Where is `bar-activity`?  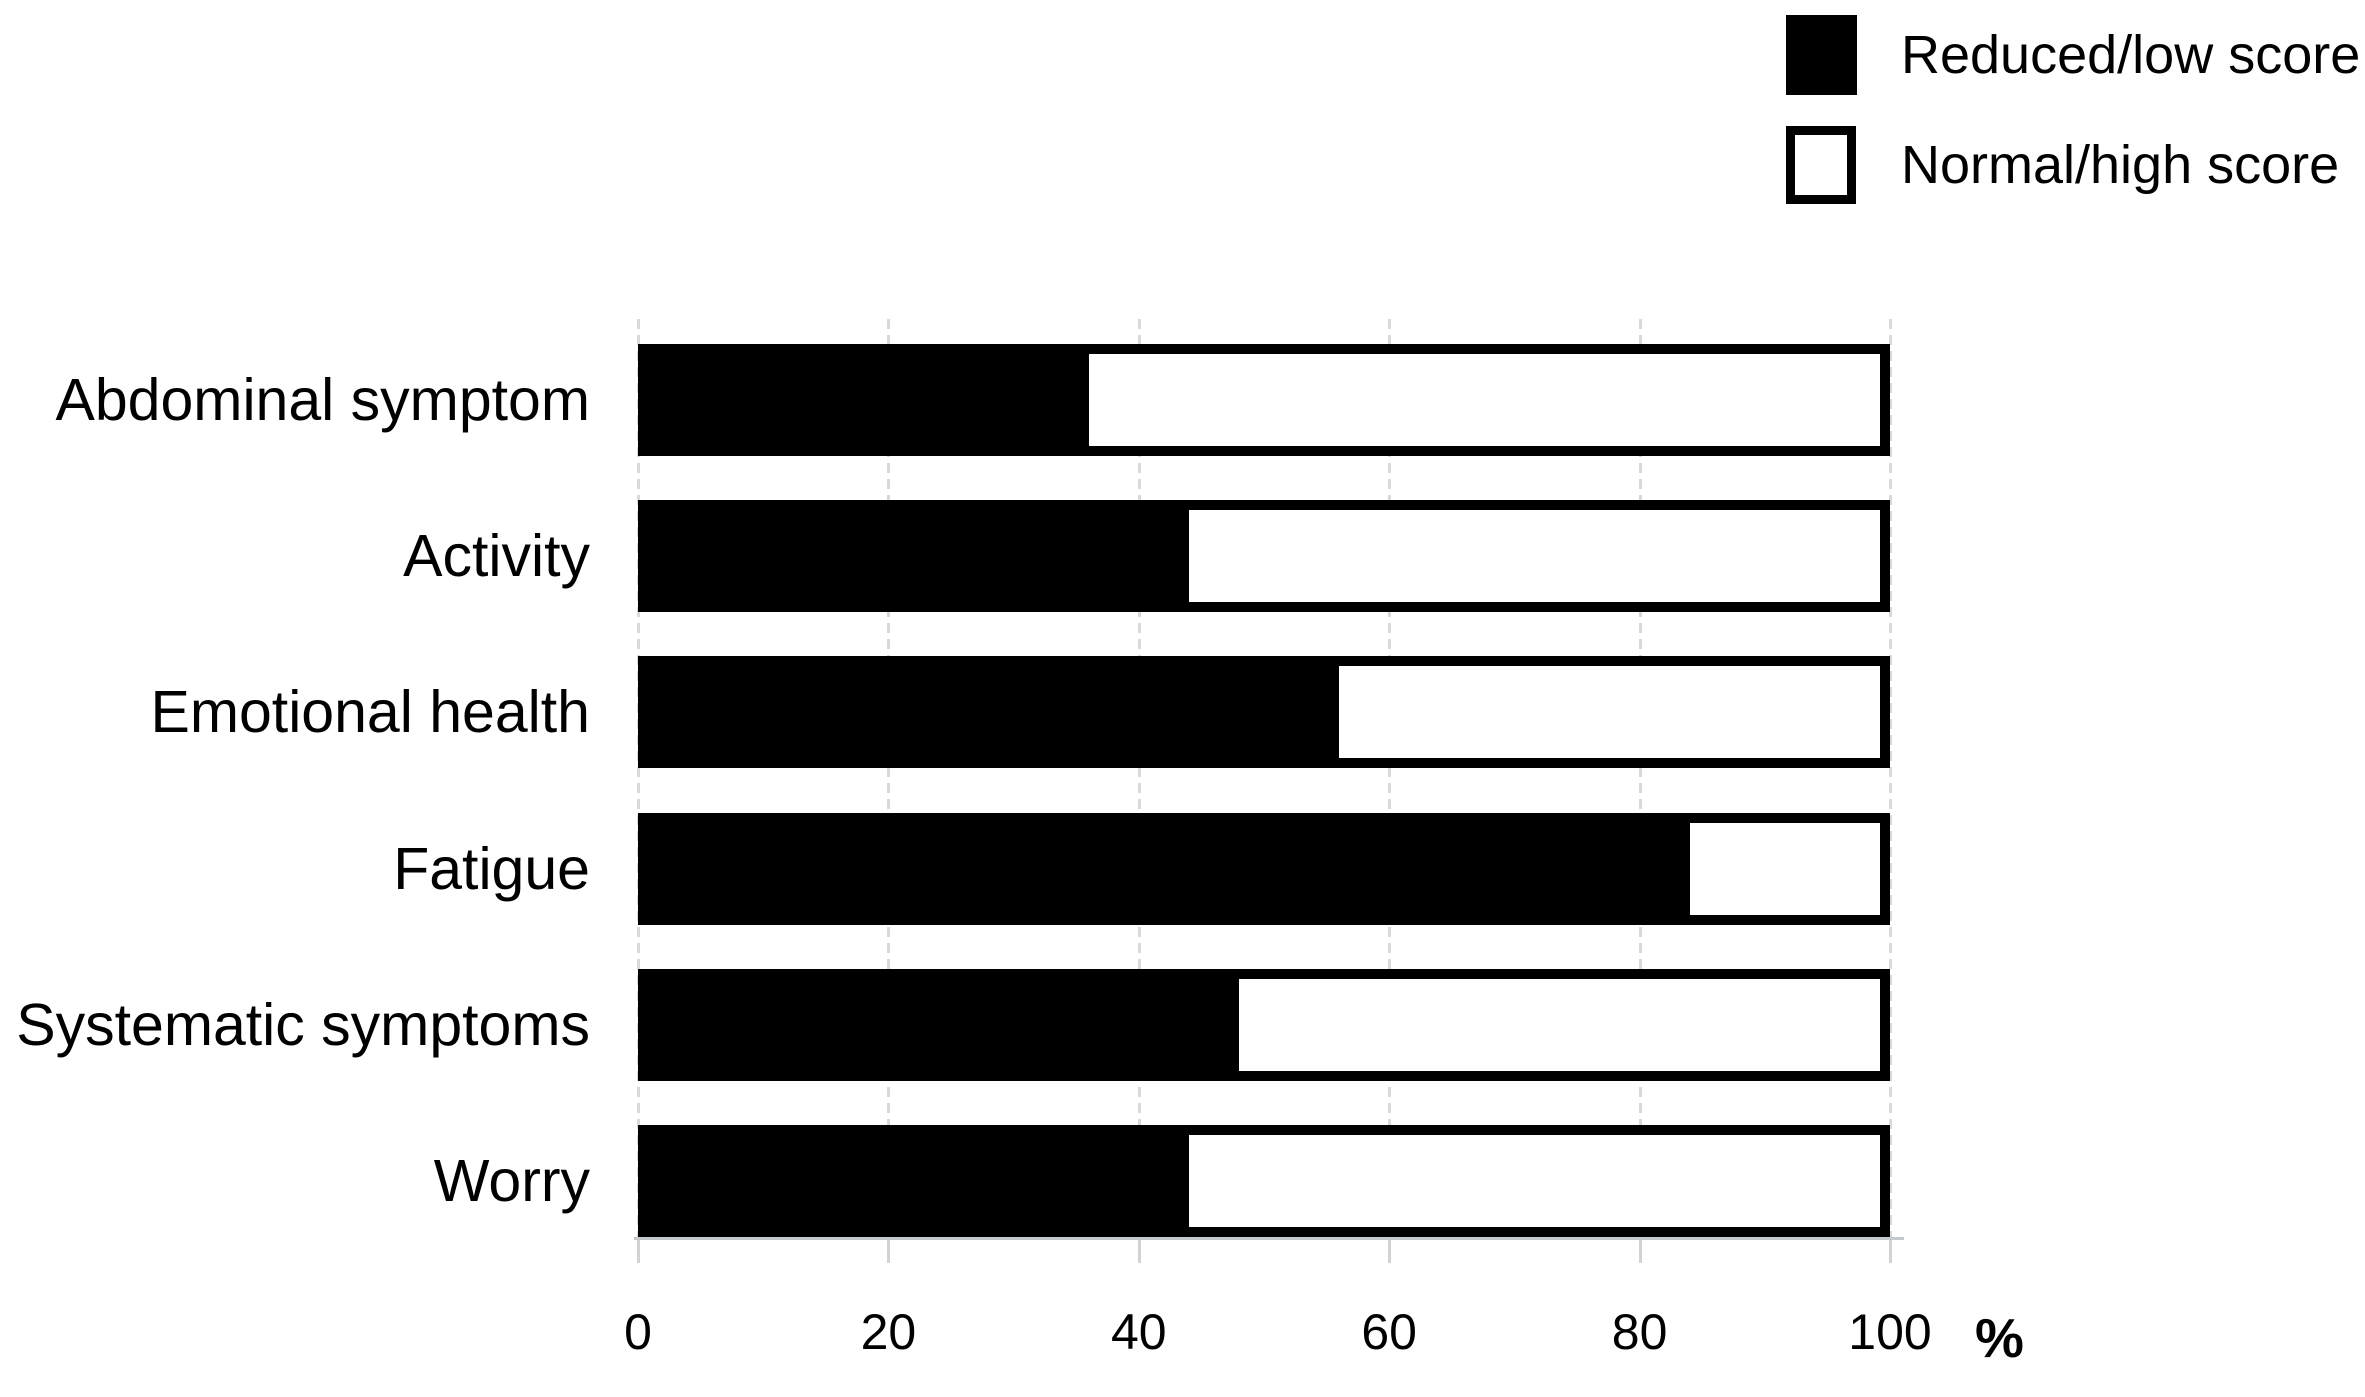
bar-activity is located at coordinates (1264, 556).